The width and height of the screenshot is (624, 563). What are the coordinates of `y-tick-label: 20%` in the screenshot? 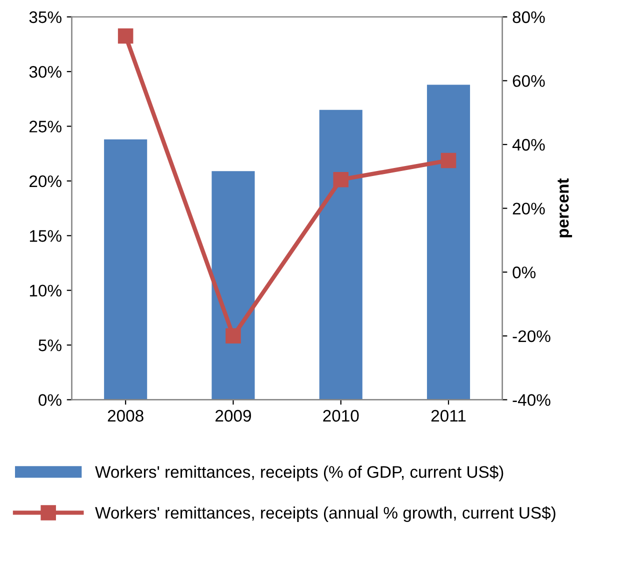 It's located at (46, 181).